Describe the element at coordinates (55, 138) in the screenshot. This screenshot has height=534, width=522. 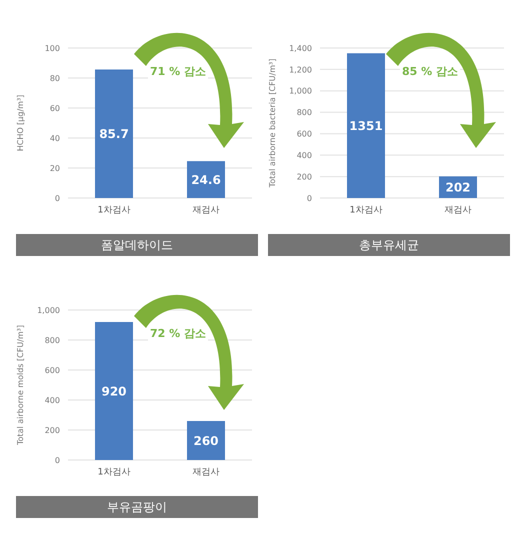
I see `y-tick-label: 40` at that location.